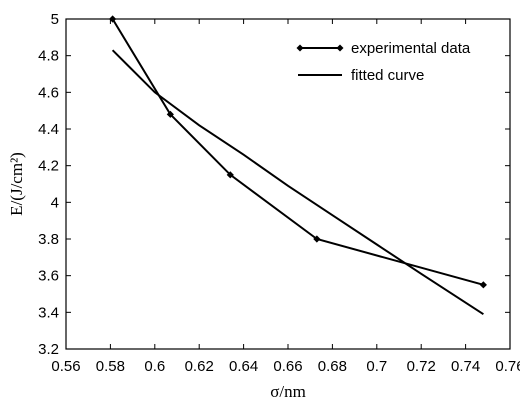 The width and height of the screenshot is (520, 403). Describe the element at coordinates (55, 19) in the screenshot. I see `y-tick-label: 5` at that location.